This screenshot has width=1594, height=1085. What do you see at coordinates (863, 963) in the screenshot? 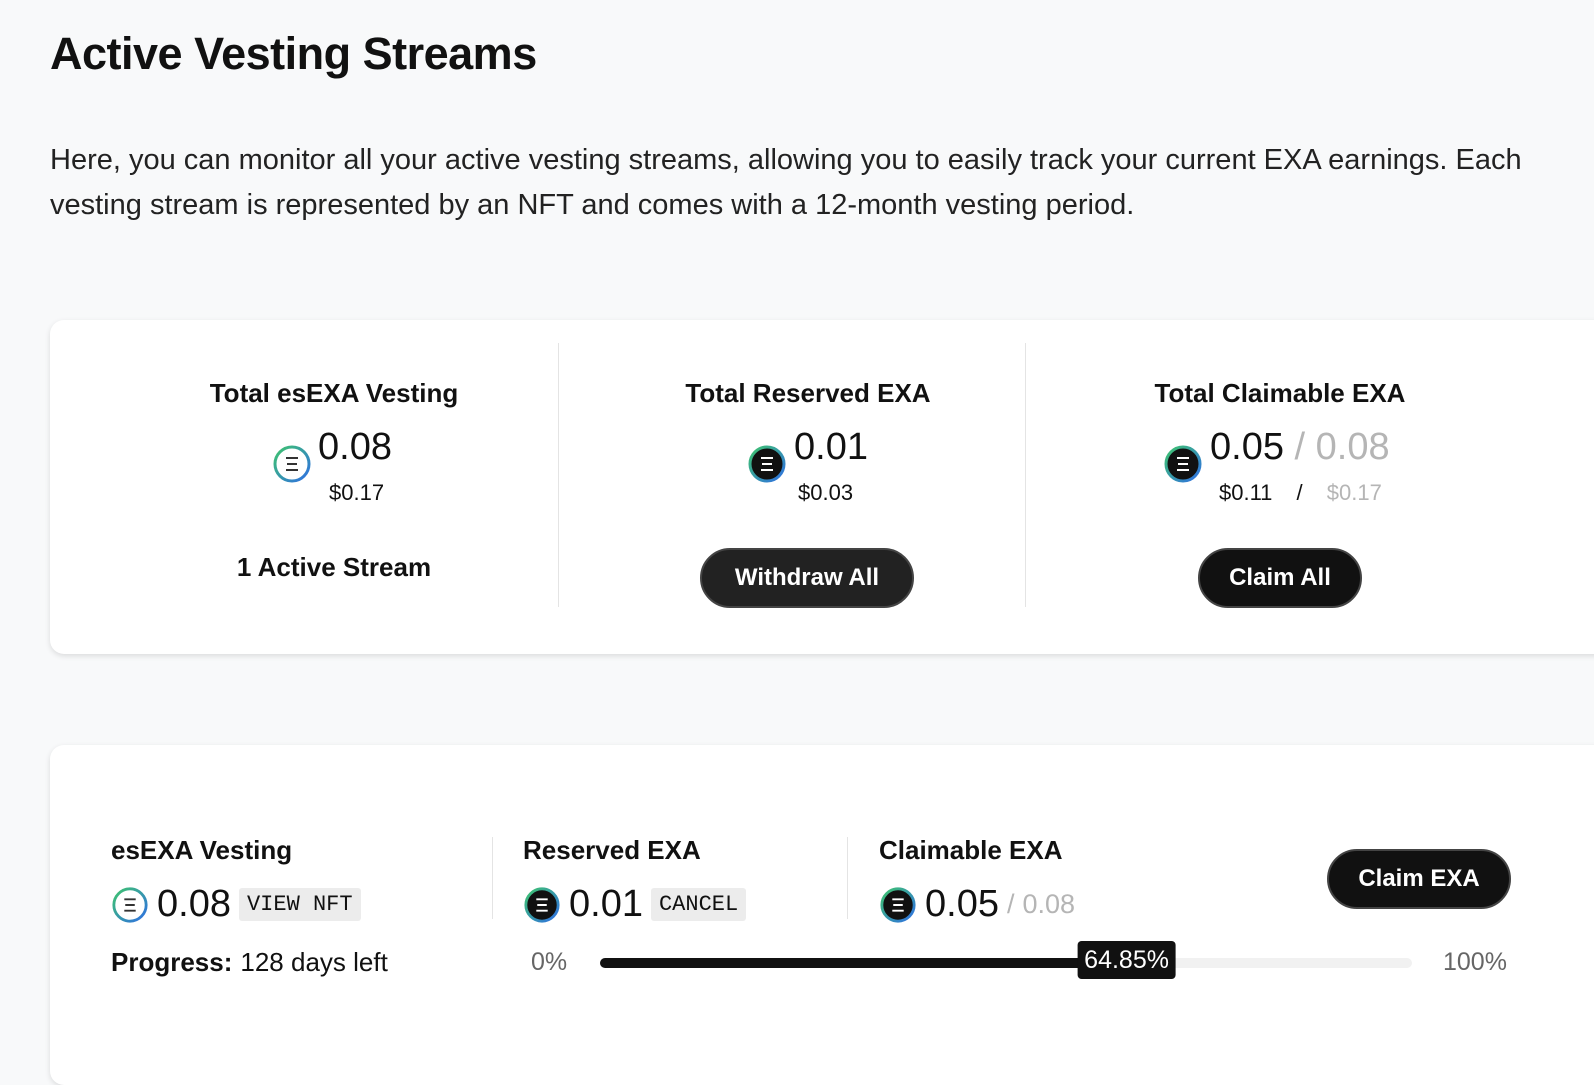
I see `progress-fill` at bounding box center [863, 963].